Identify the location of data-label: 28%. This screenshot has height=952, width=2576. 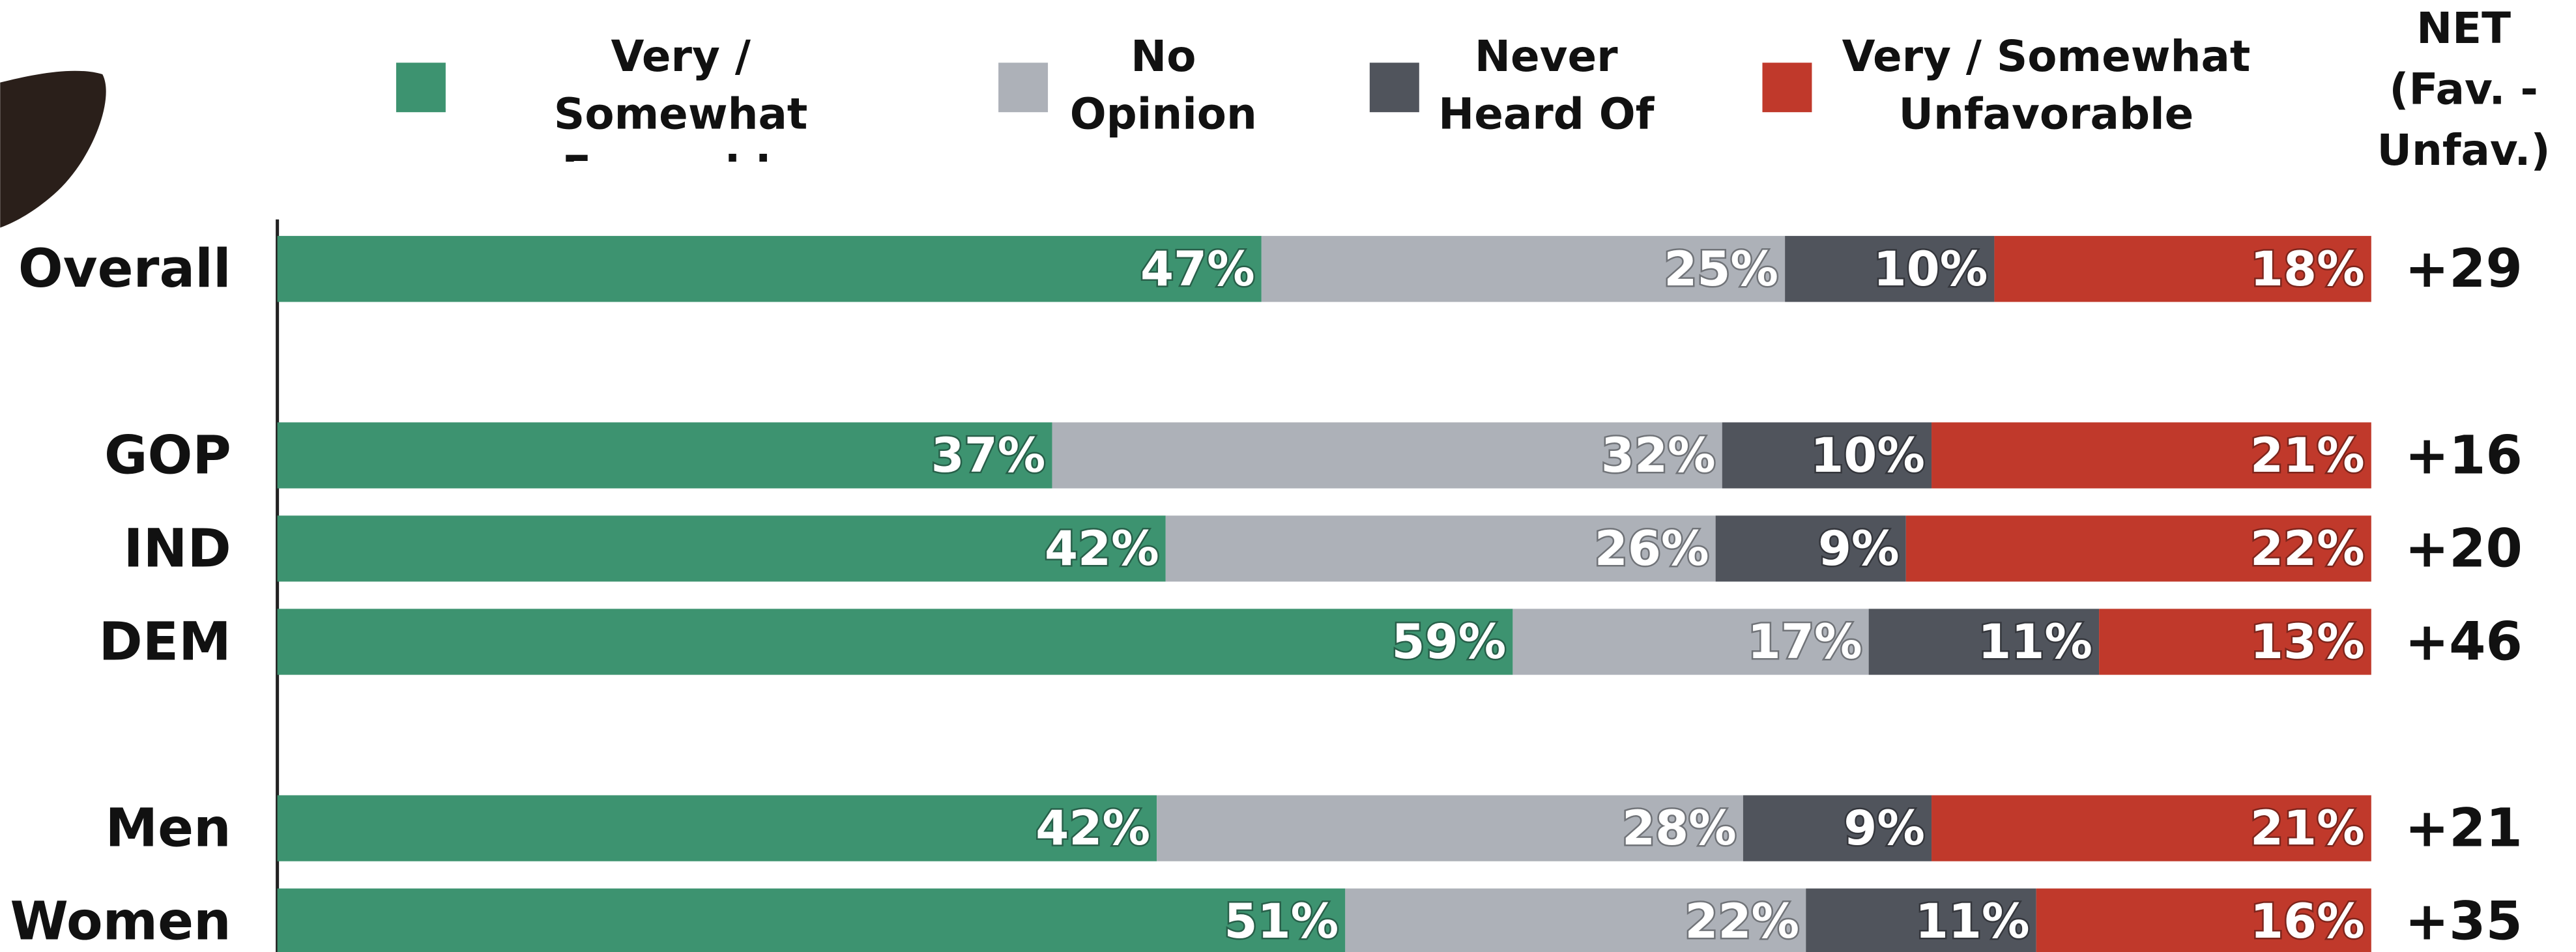
(1679, 829).